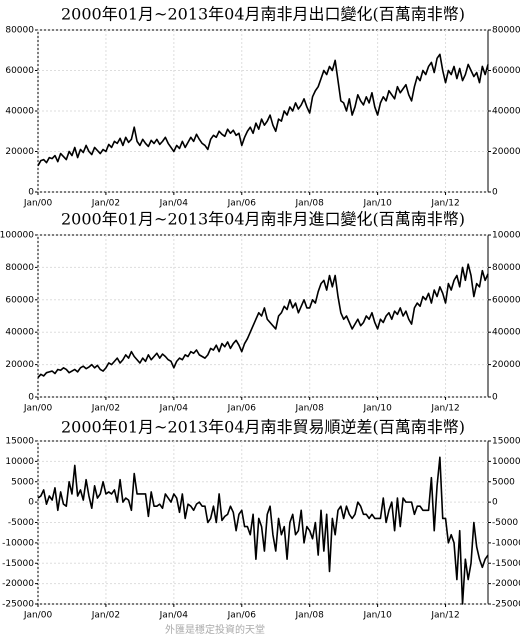 This screenshot has height=640, width=520. What do you see at coordinates (215, 629) in the screenshot?
I see `watermark: 外匯是穩定投資的天堂` at bounding box center [215, 629].